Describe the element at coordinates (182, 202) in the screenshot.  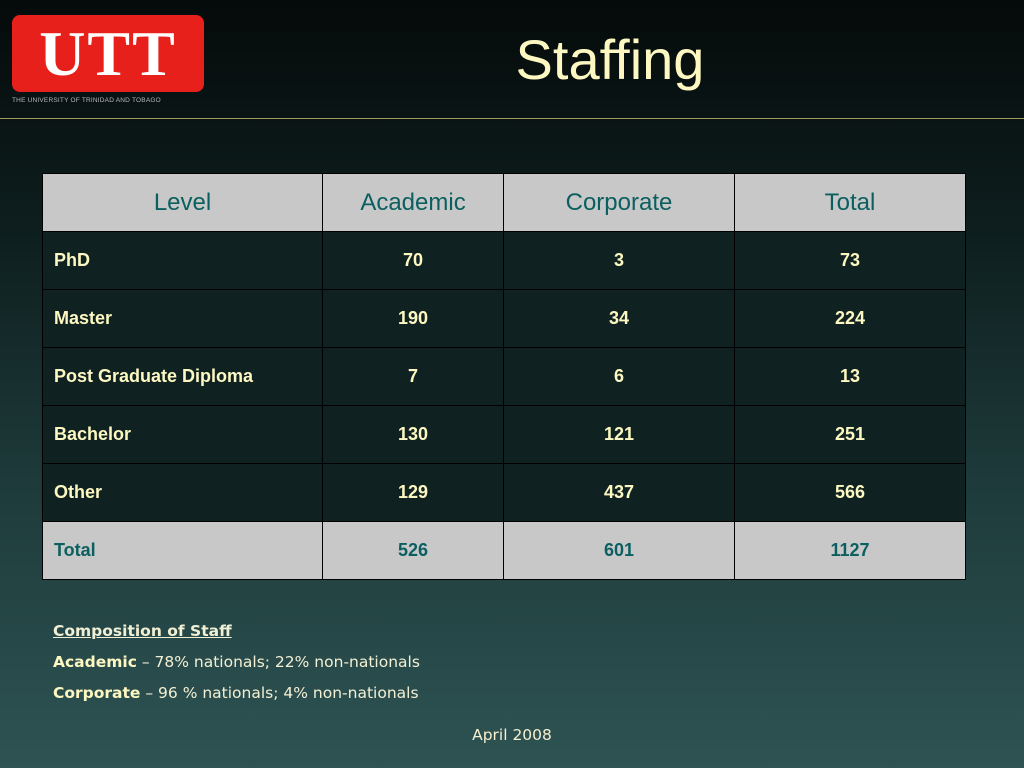
I see `column-header-level: Level` at that location.